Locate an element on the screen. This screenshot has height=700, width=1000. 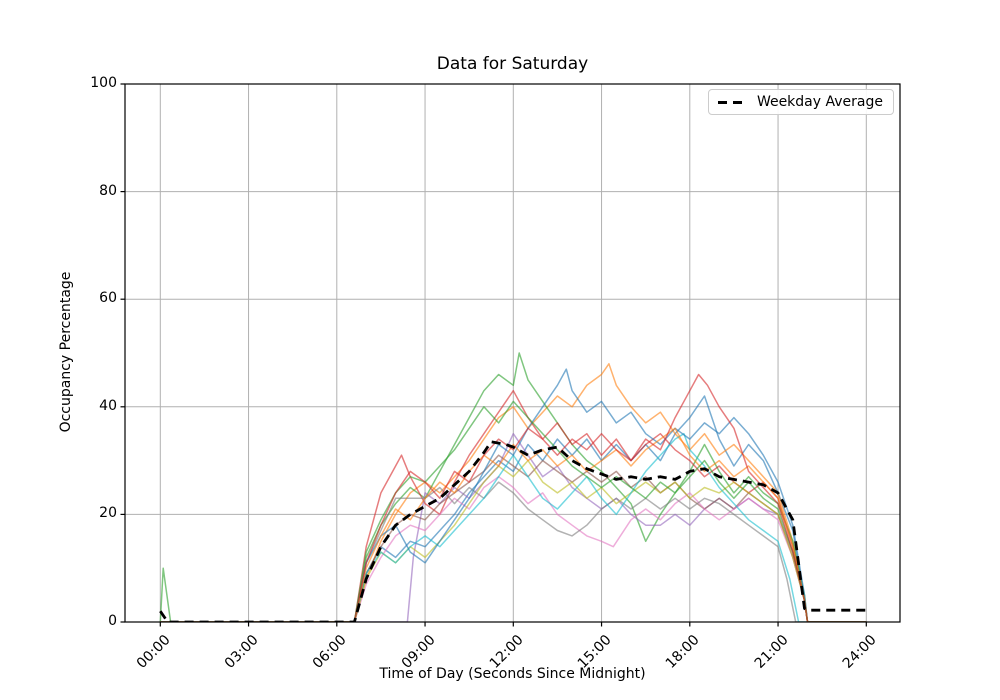
legend: Weekday Average is located at coordinates (800, 102).